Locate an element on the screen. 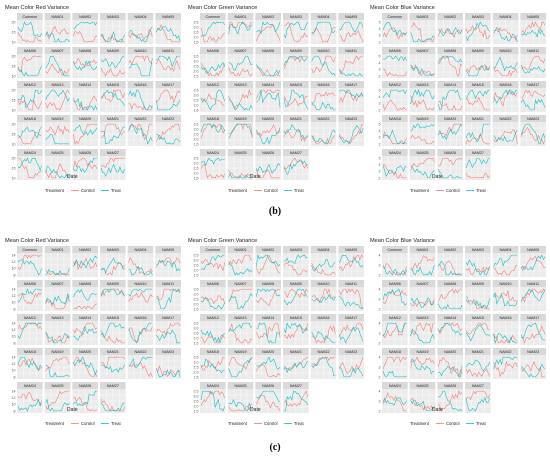 This screenshot has height=458, width=550. panel-label: NAM05 is located at coordinates (351, 250).